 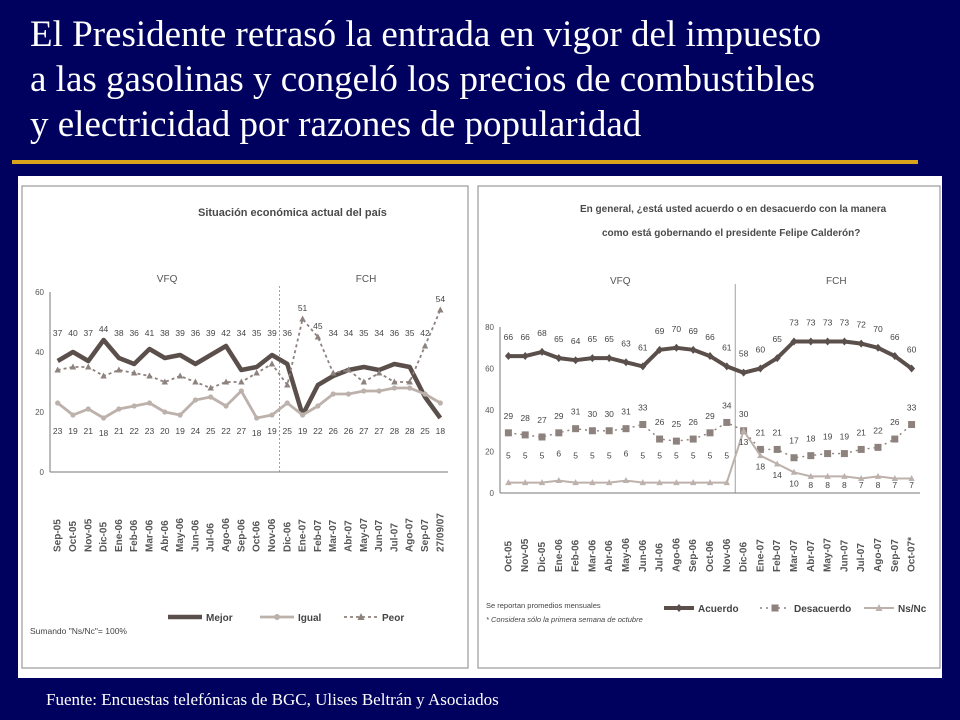 I want to click on right-period-label-vfq: VFQ, so click(x=620, y=281).